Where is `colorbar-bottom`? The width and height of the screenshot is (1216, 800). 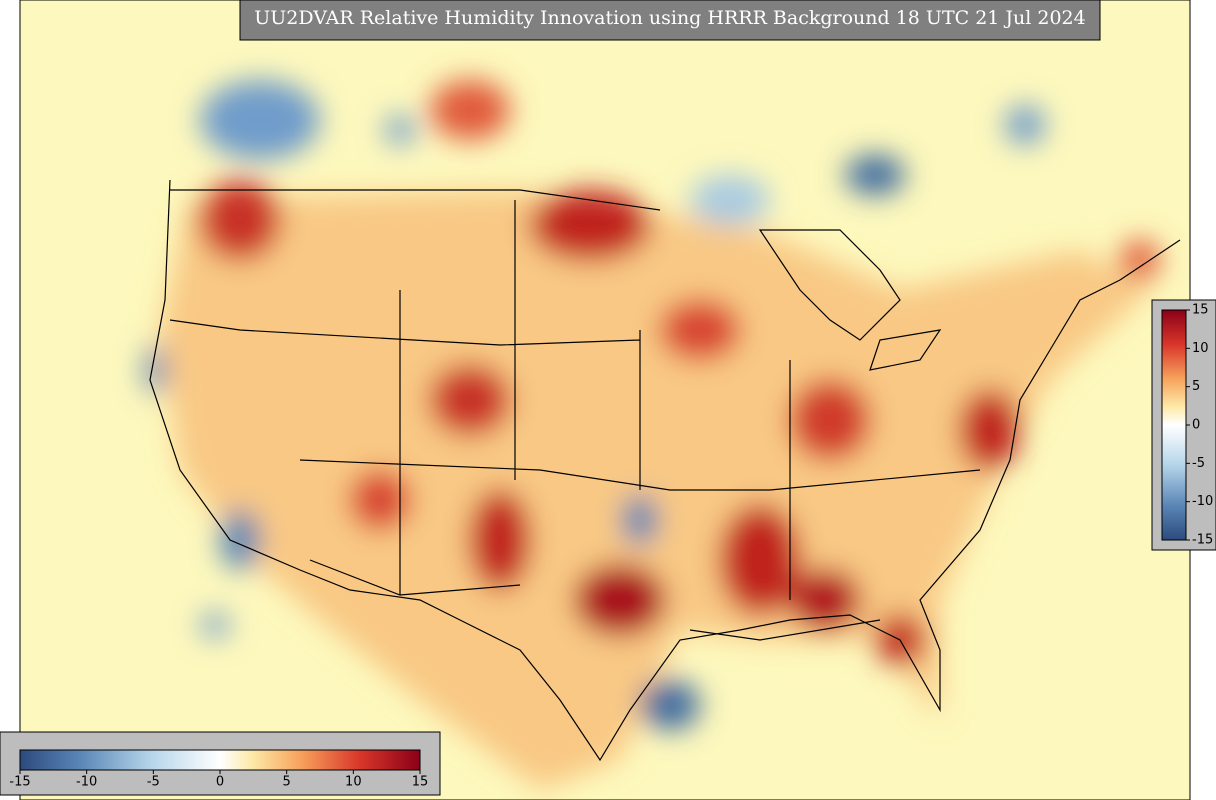 colorbar-bottom is located at coordinates (220, 760).